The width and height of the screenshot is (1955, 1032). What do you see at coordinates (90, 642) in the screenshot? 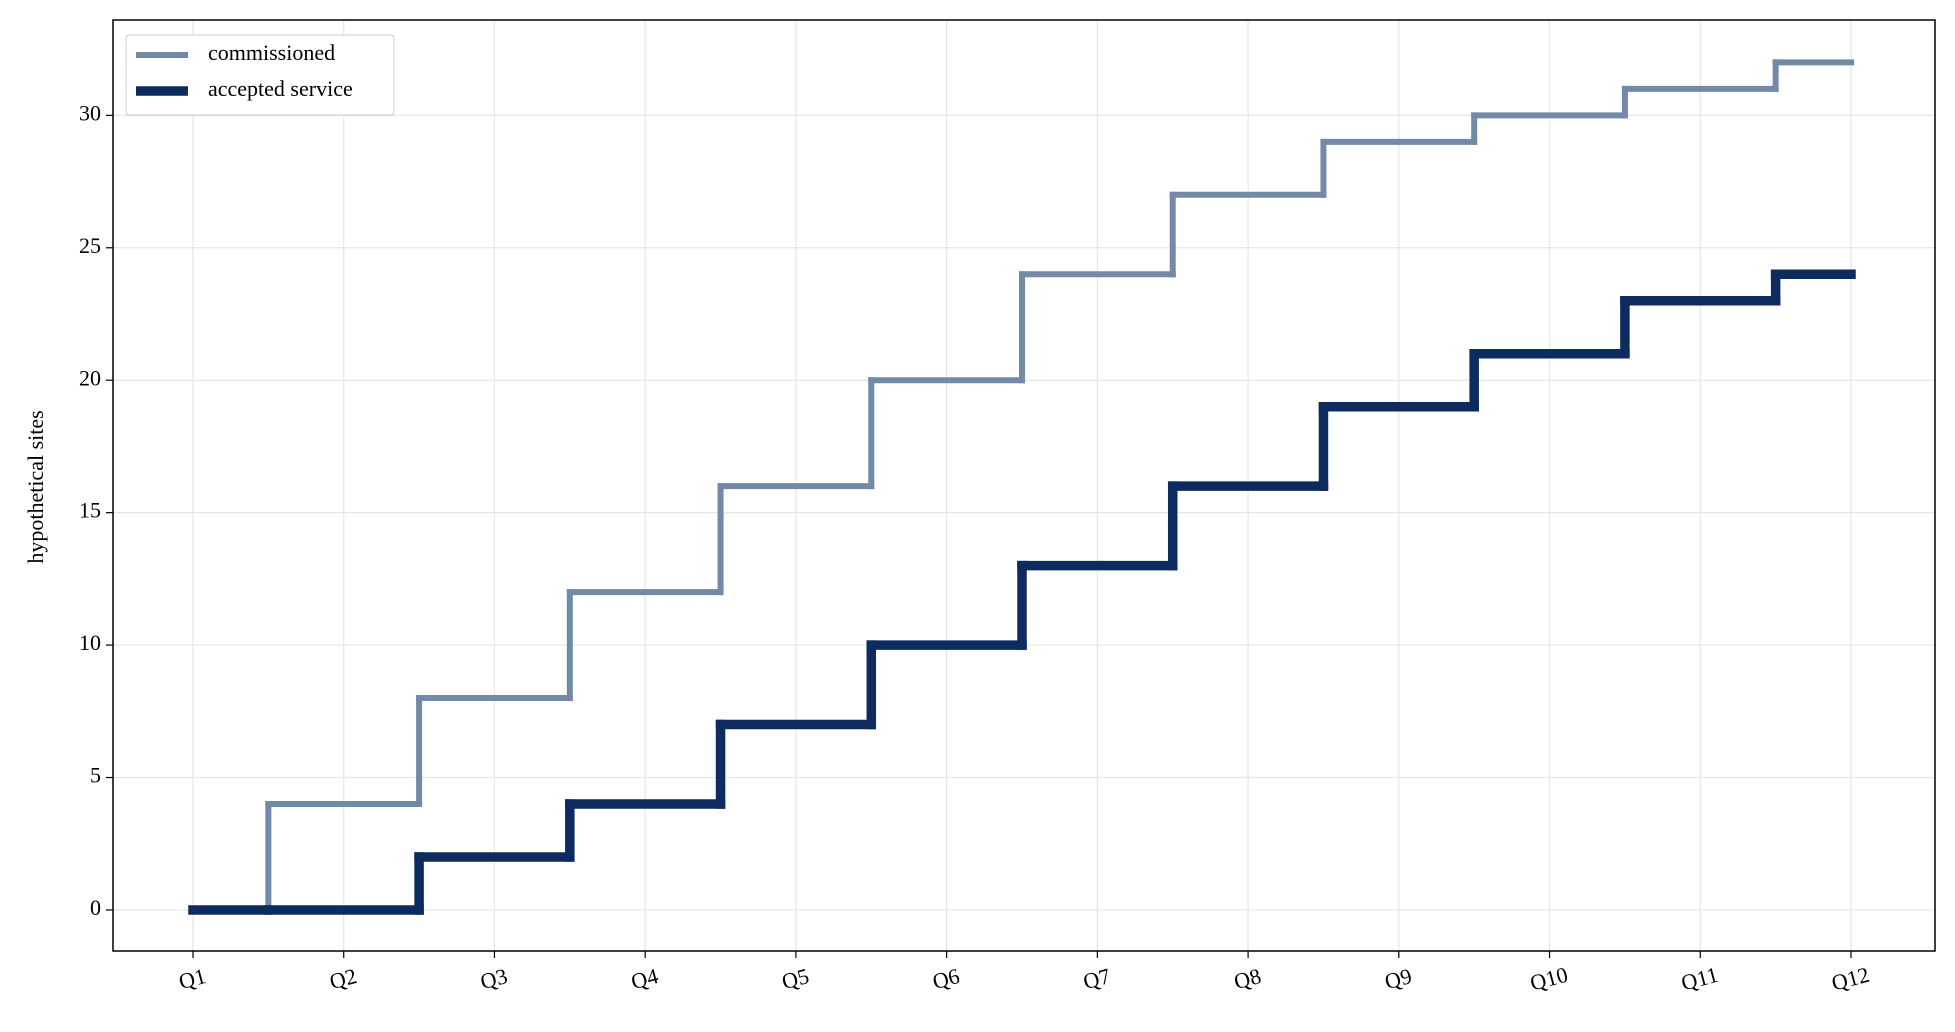
I see `y-tick-label: 10` at bounding box center [90, 642].